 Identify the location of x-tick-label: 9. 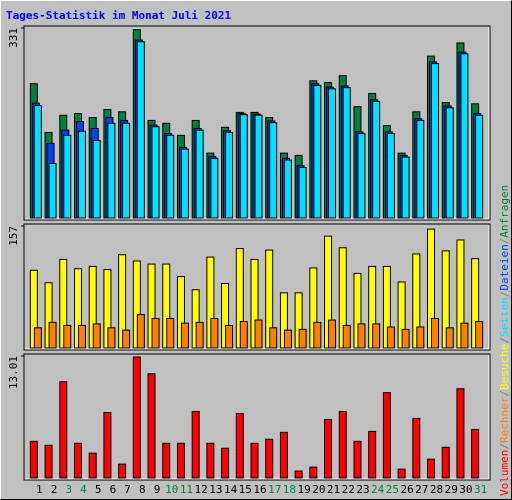
(157, 489).